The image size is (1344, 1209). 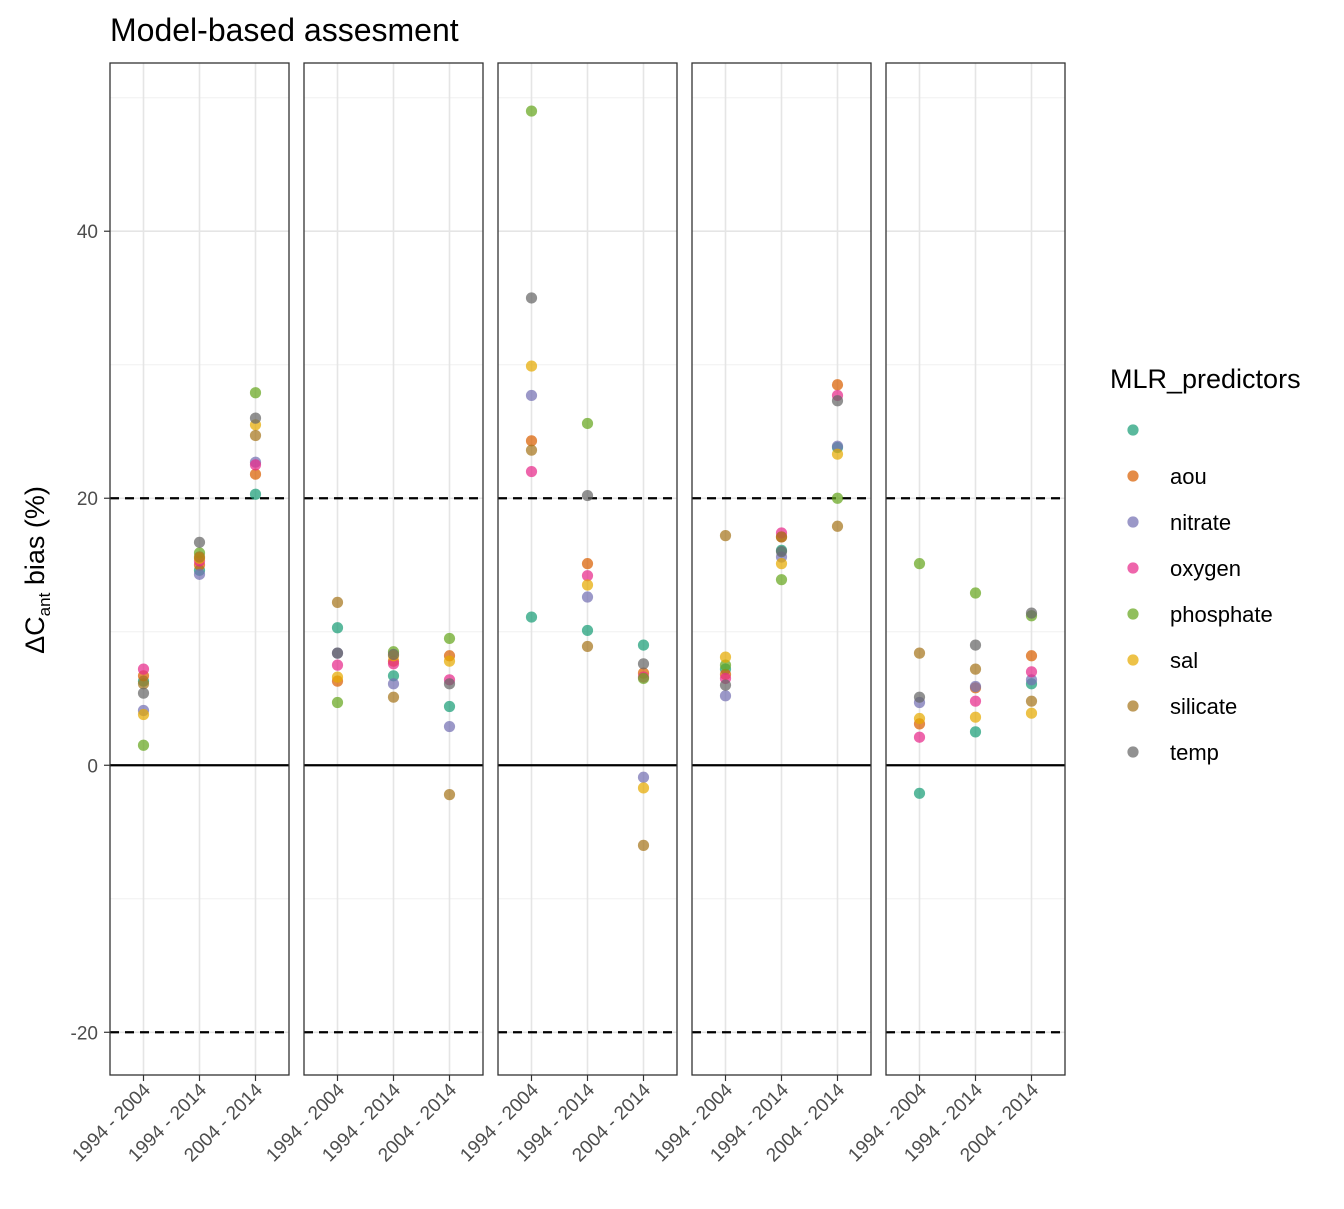 I want to click on legend-title: MLR_predictors, so click(x=1205, y=379).